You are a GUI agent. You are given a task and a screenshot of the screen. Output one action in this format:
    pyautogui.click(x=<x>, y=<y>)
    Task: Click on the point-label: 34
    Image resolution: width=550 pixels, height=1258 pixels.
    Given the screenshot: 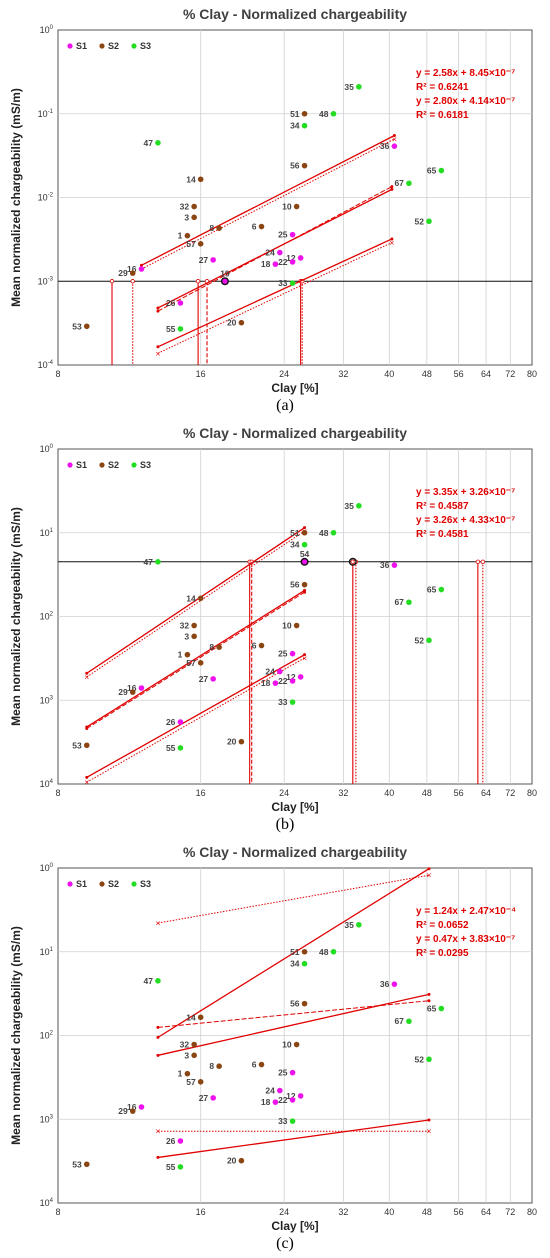 What is the action you would take?
    pyautogui.click(x=295, y=964)
    